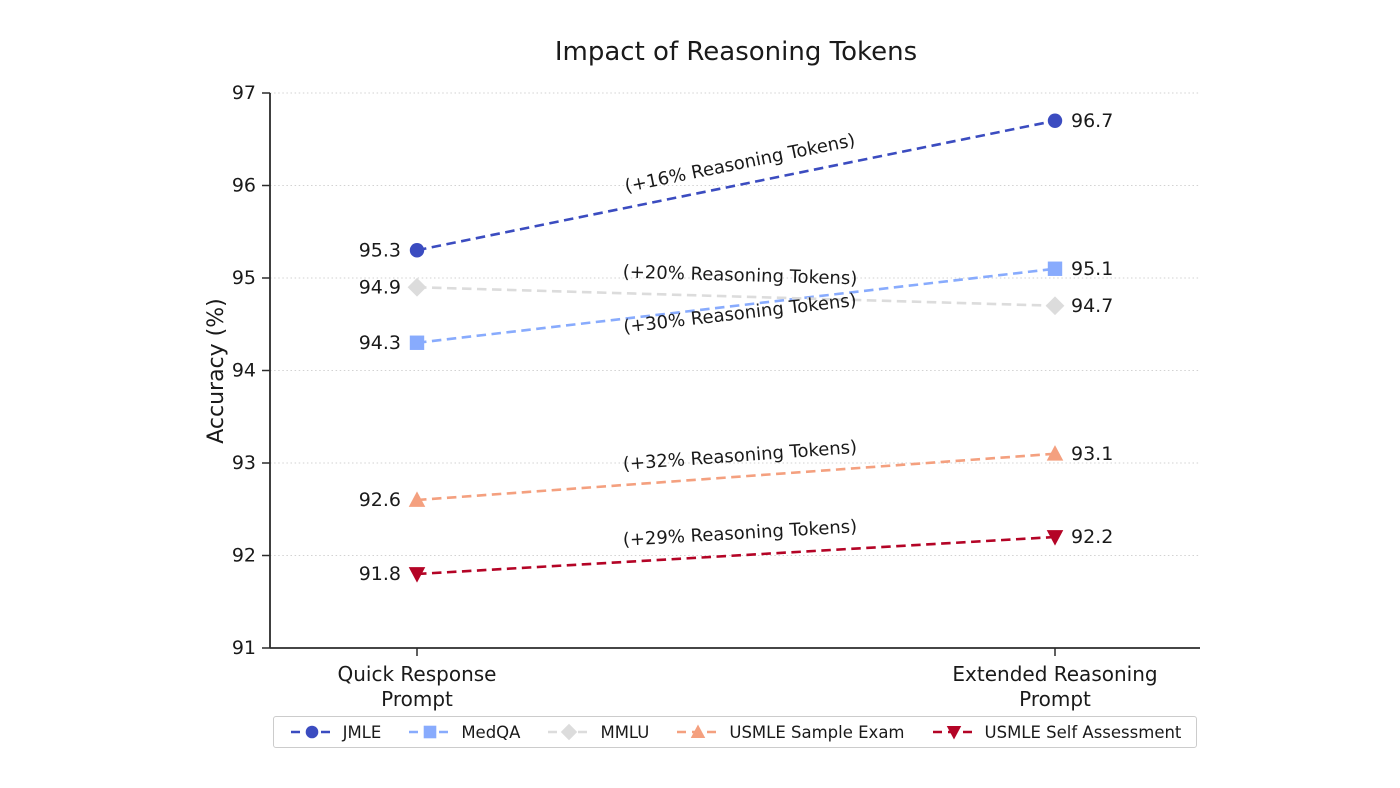 This screenshot has height=788, width=1400. I want to click on reasoning-tokens-annotation: (+16% Reasoning Tokens), so click(740, 163).